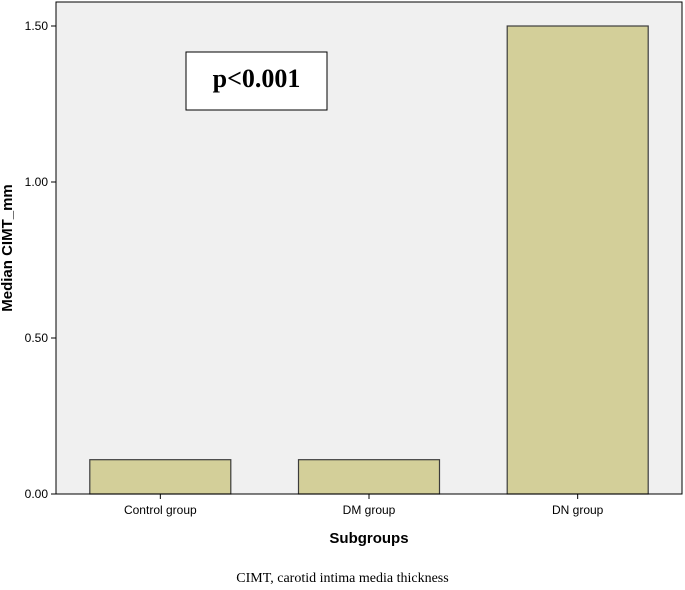  What do you see at coordinates (257, 78) in the screenshot?
I see `annotation-text: p<0.001` at bounding box center [257, 78].